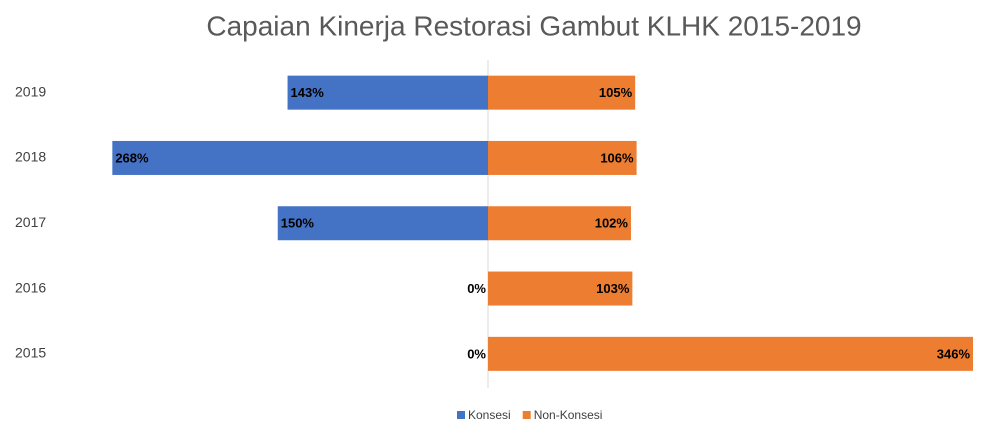  I want to click on data-label: 150%, so click(298, 223).